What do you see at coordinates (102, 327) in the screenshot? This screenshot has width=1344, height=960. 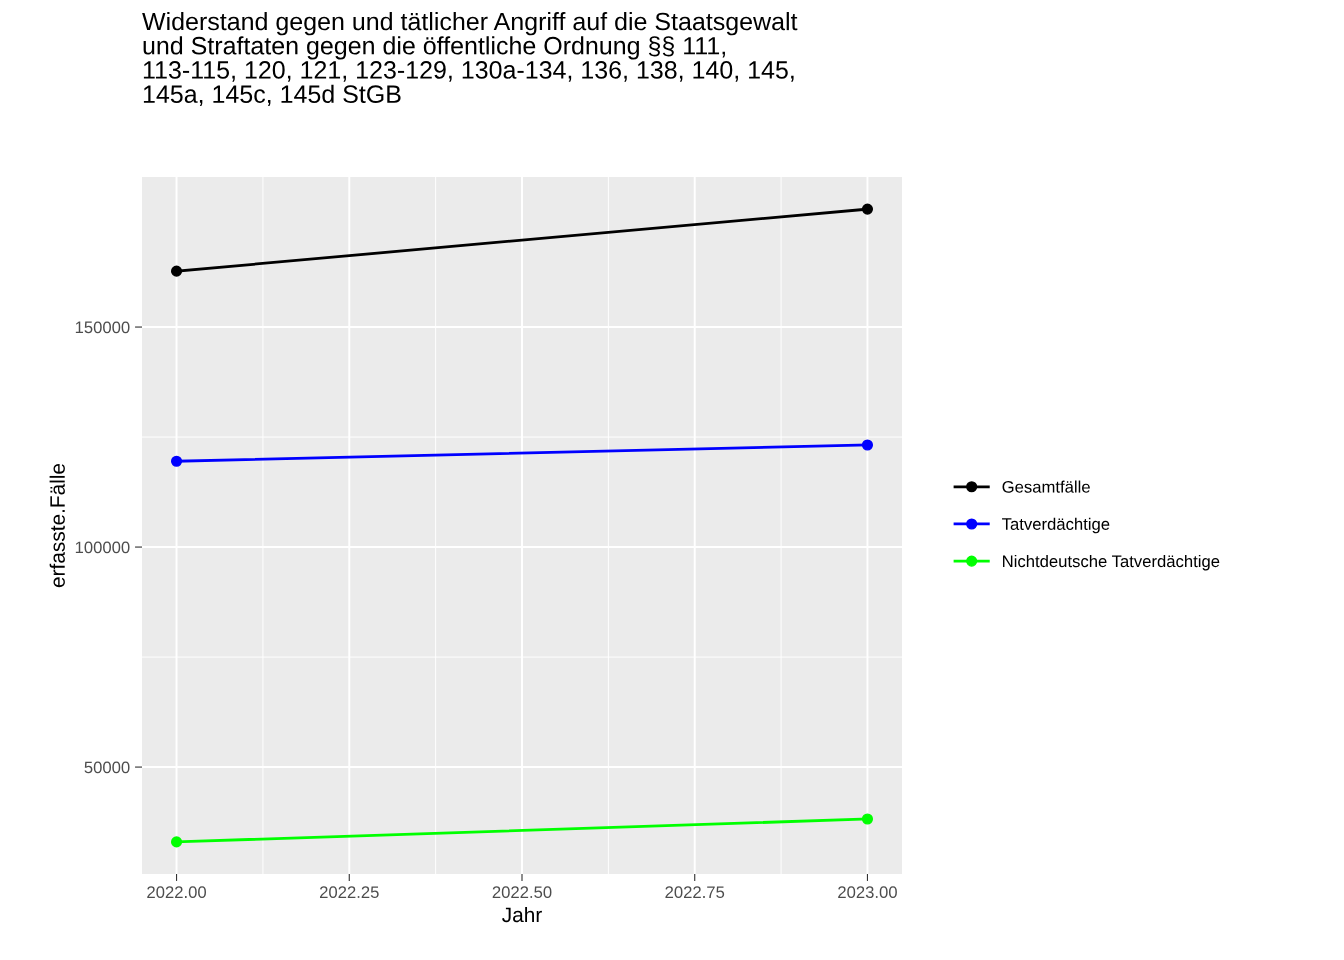 I see `y-tick-label: 150000` at bounding box center [102, 327].